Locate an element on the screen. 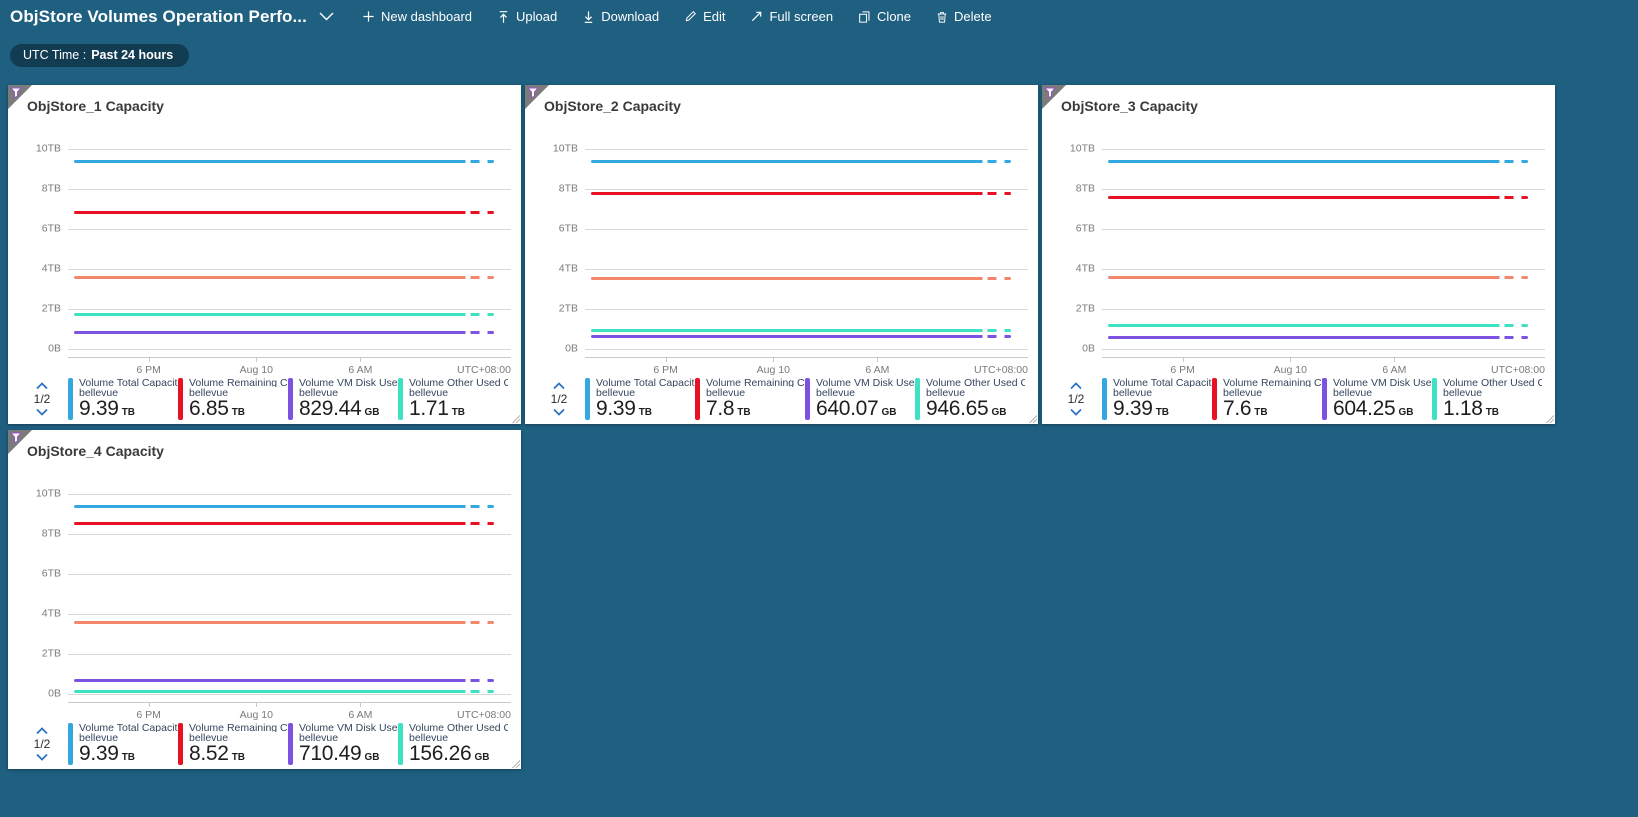  new-dashboard-button: New dashboard is located at coordinates (417, 16).